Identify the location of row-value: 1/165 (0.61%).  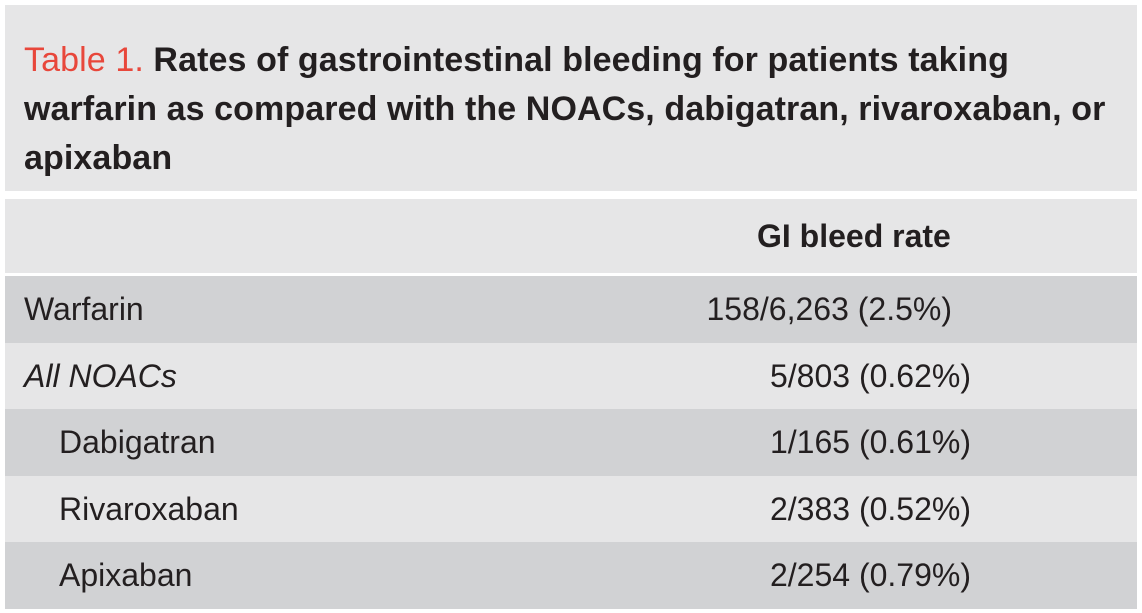
(870, 442).